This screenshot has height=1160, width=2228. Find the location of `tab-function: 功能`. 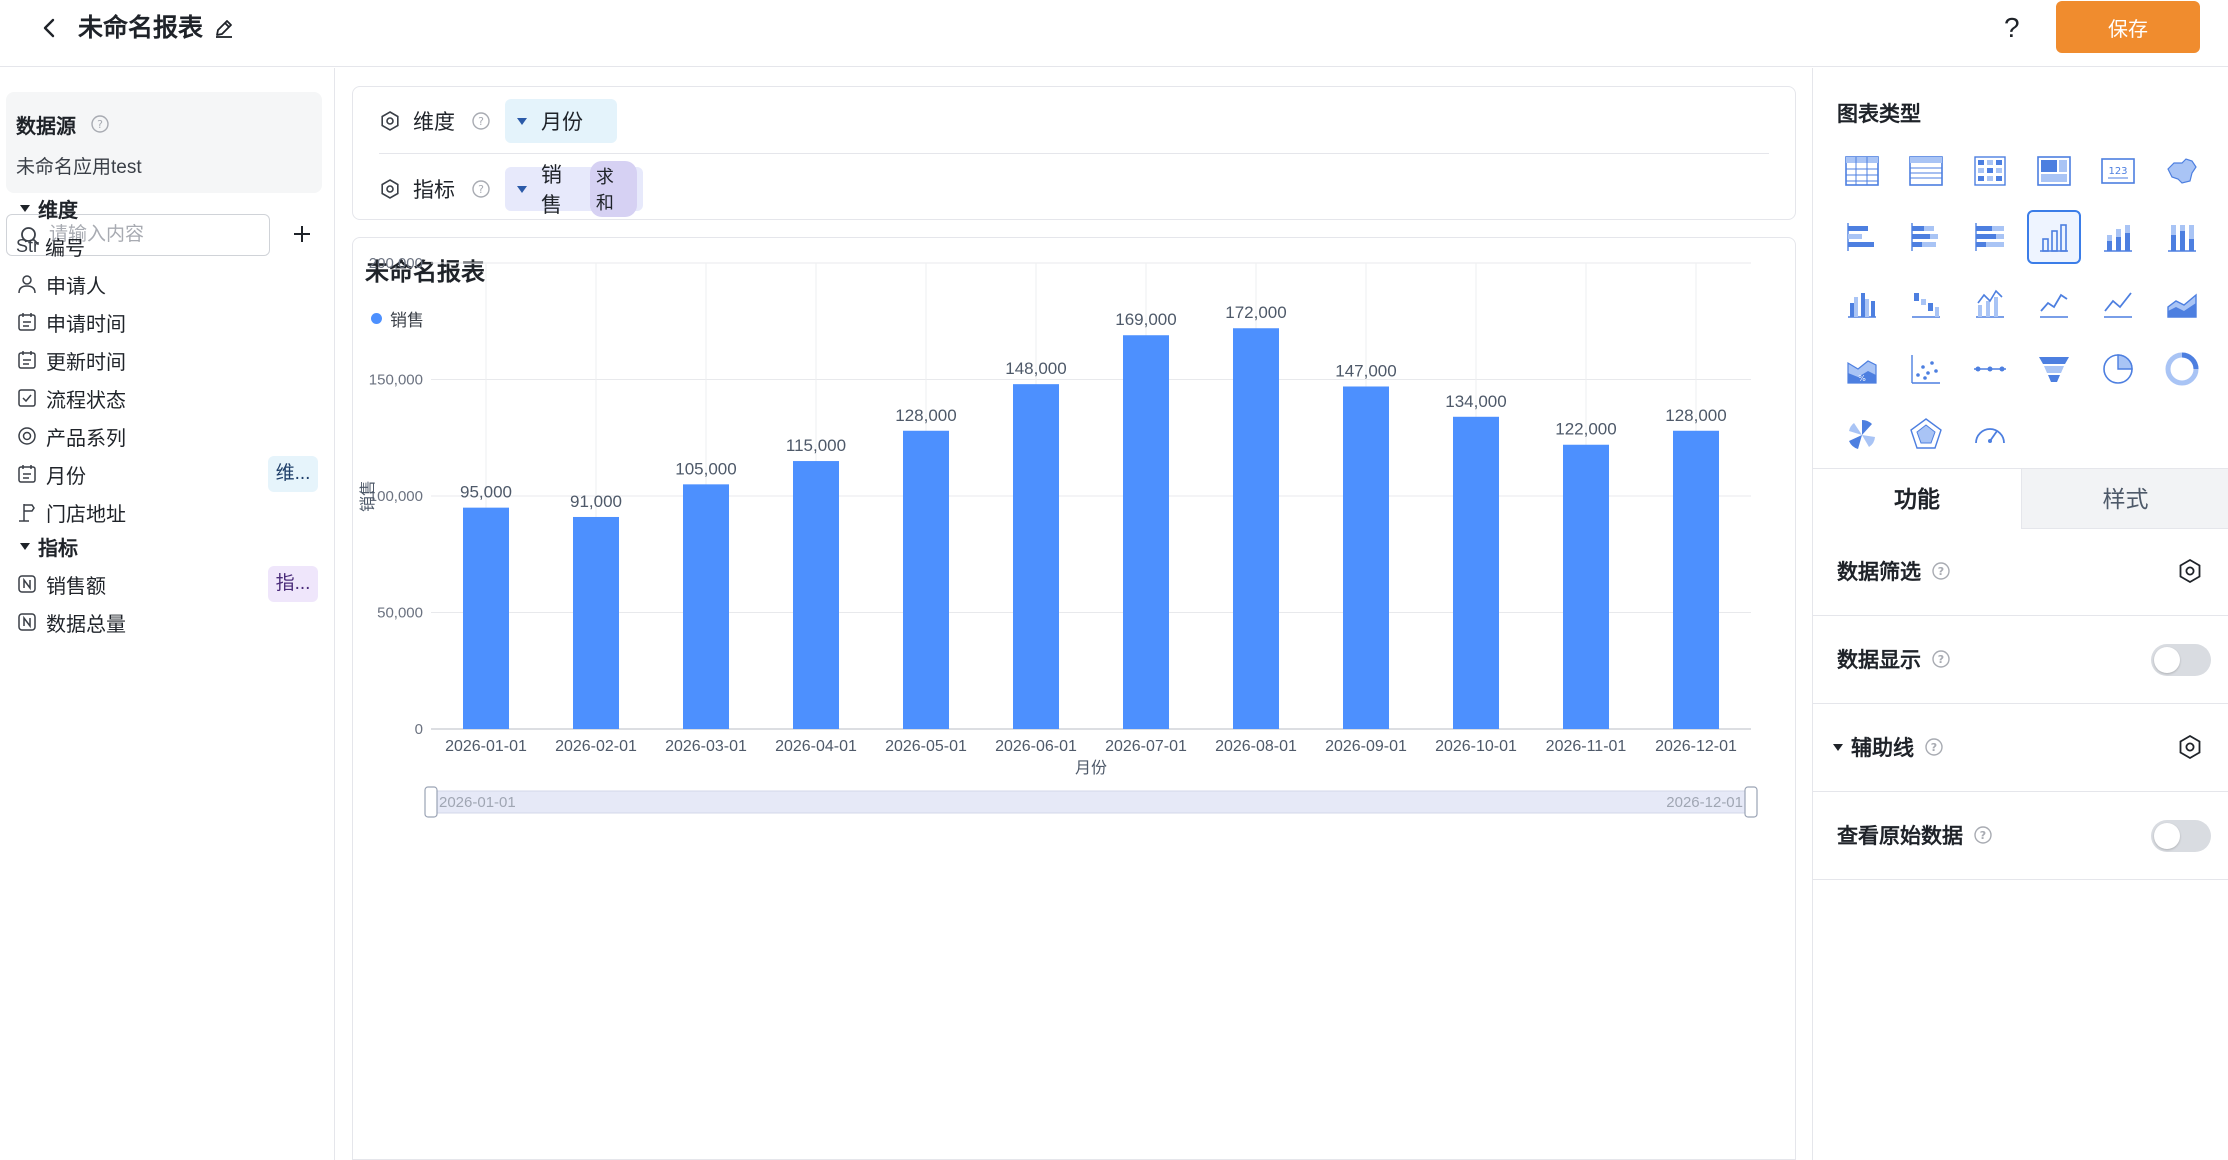

tab-function: 功能 is located at coordinates (1917, 499).